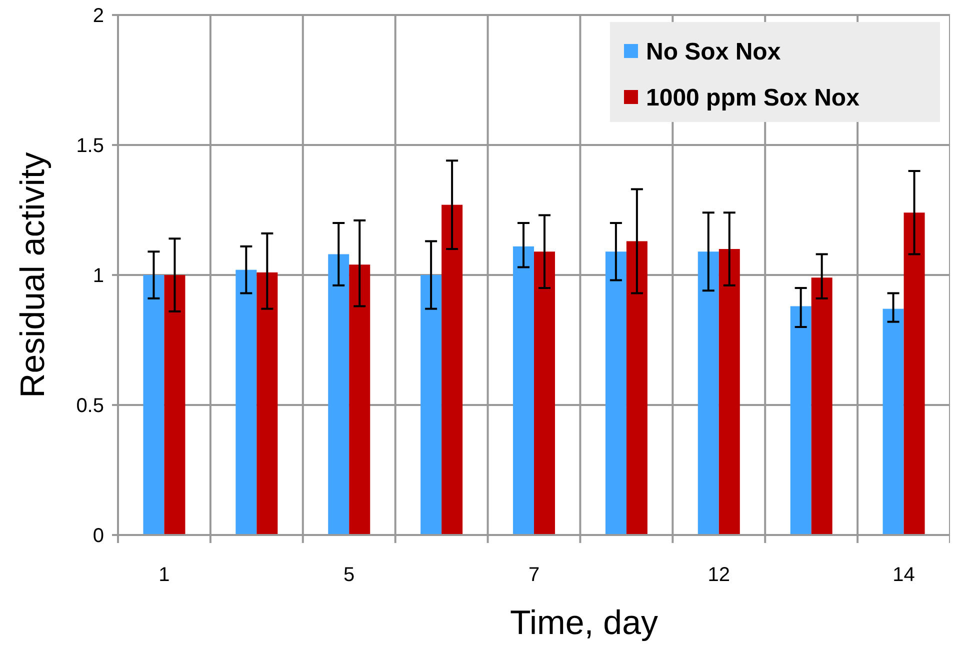  What do you see at coordinates (903, 575) in the screenshot?
I see `x-tick-label: 14` at bounding box center [903, 575].